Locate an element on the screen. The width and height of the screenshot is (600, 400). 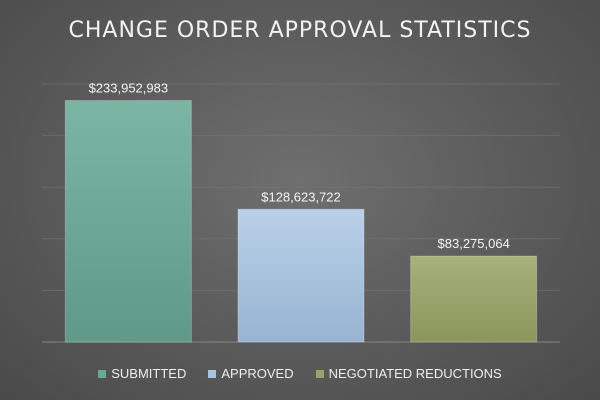
legend-item-approved: APPROVED is located at coordinates (251, 373).